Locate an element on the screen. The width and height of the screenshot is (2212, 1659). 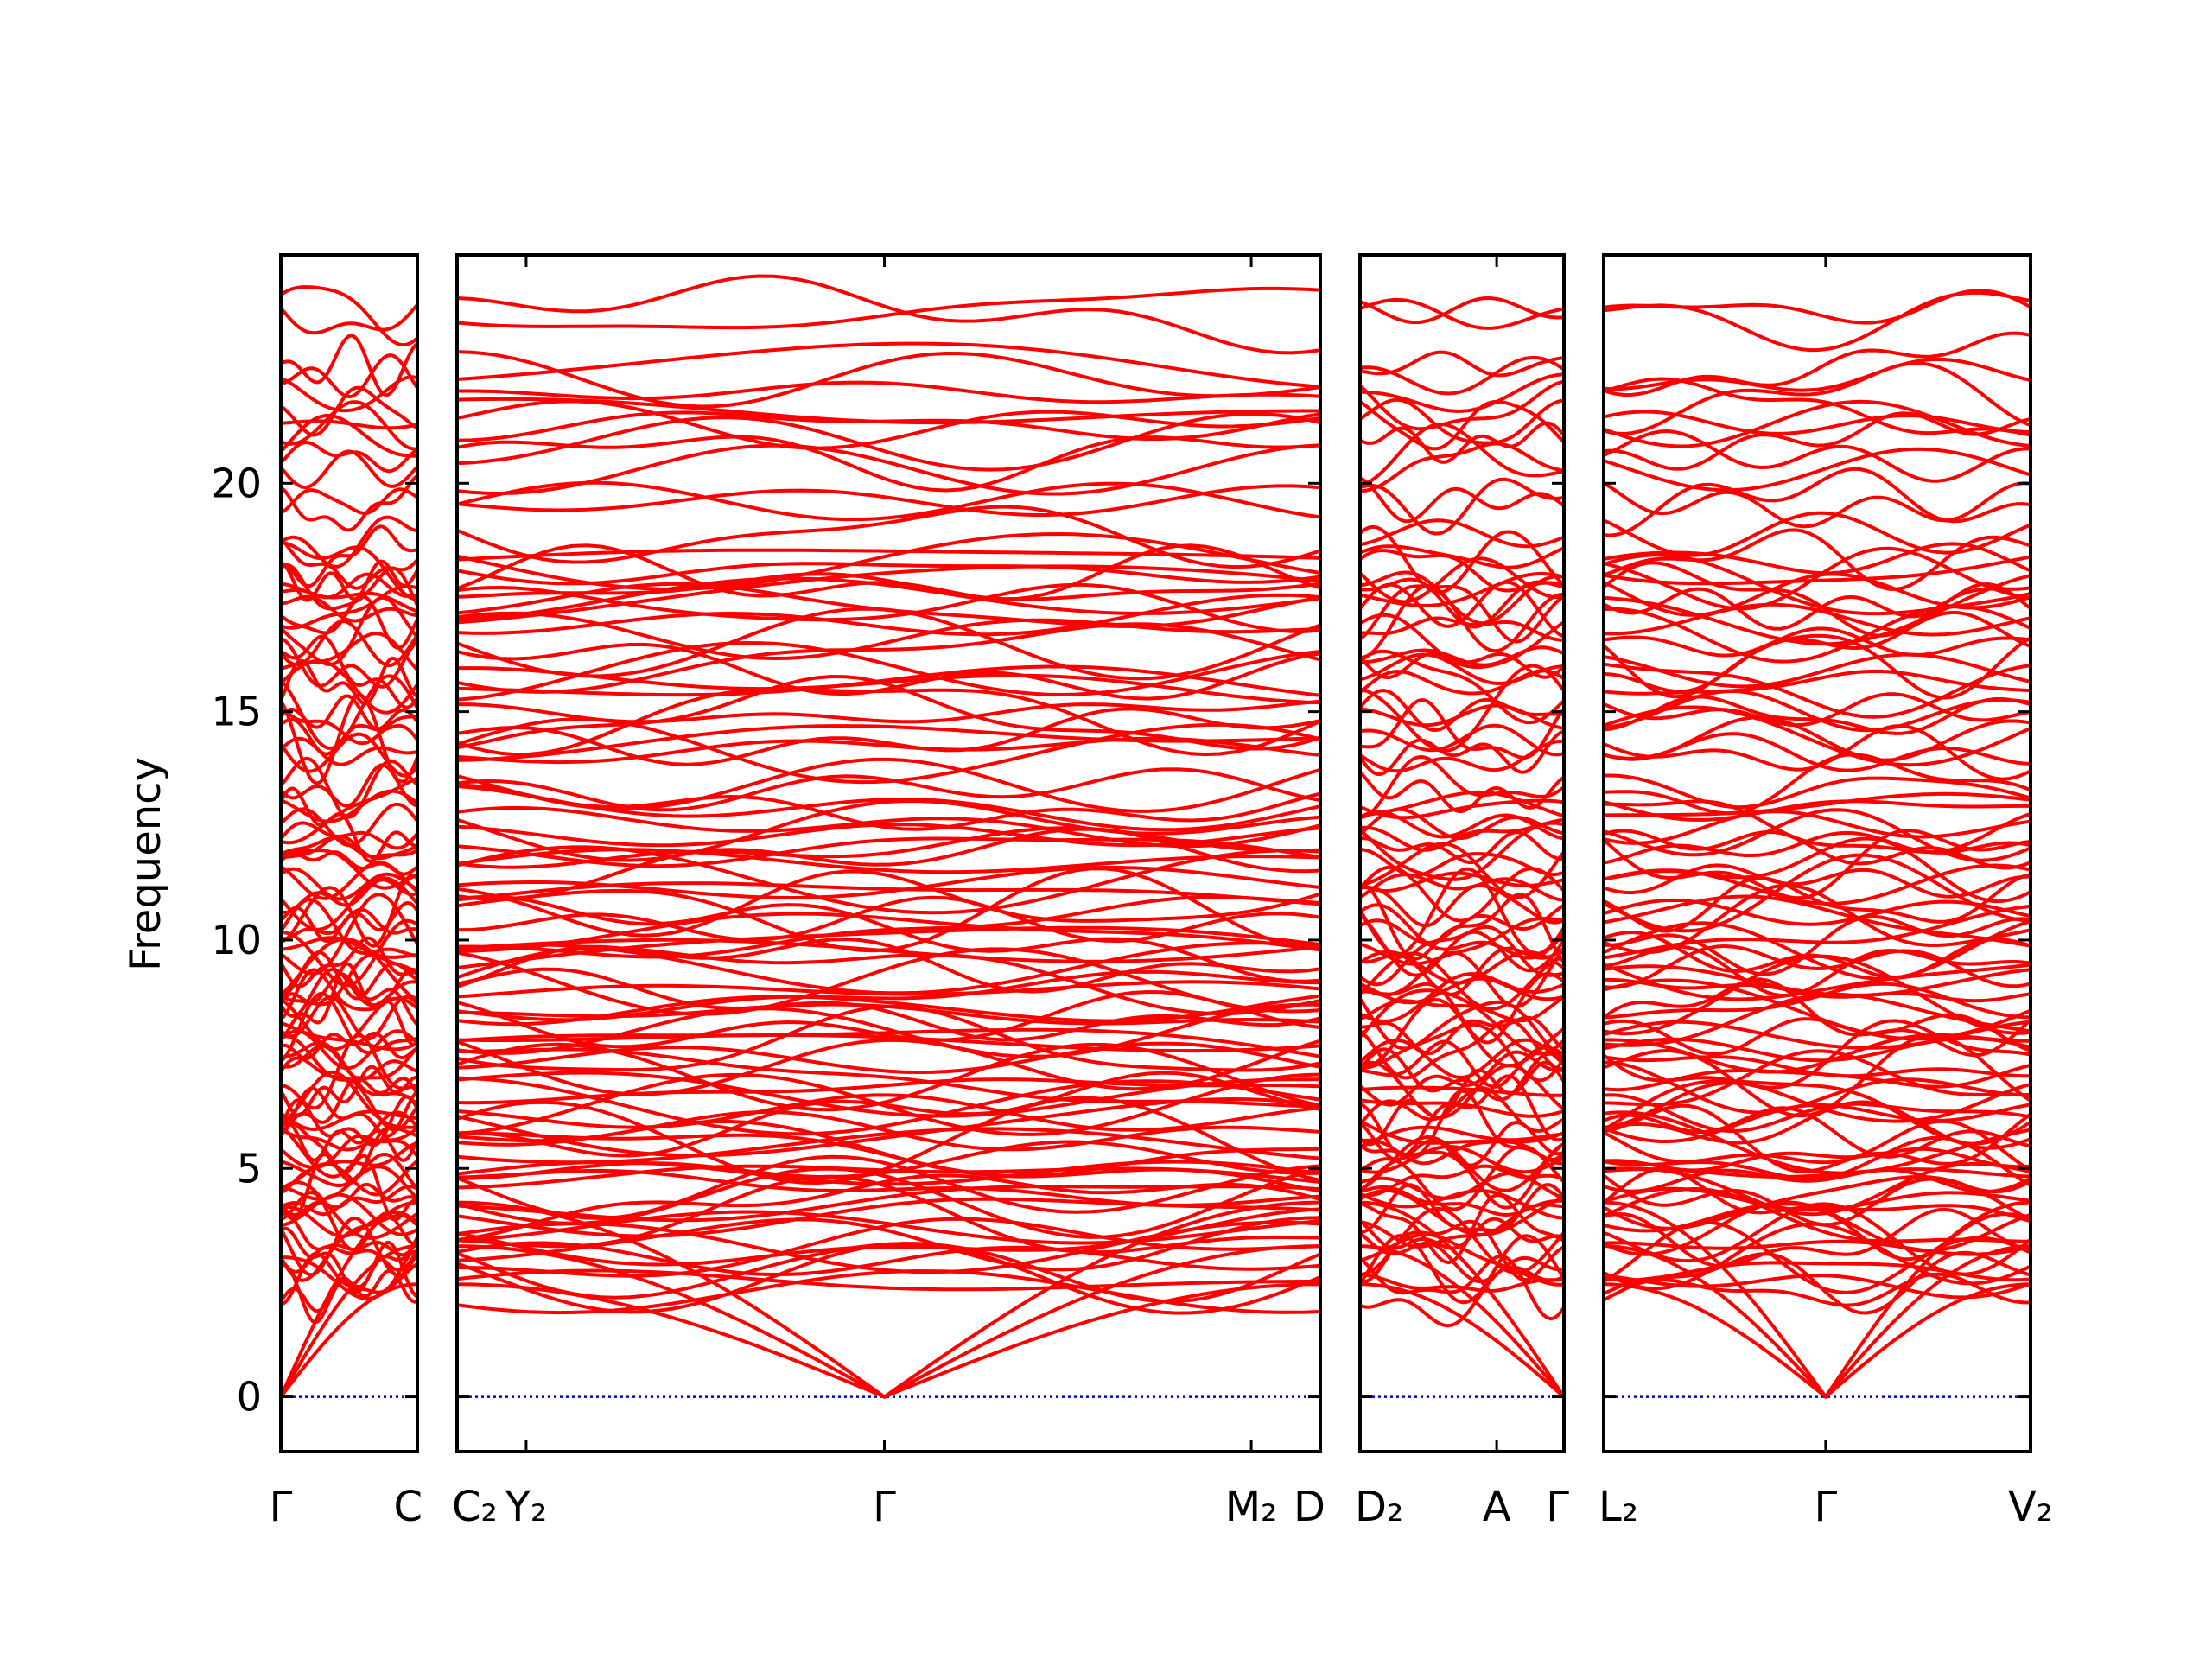
x-tick-label: D₂ is located at coordinates (1379, 1507).